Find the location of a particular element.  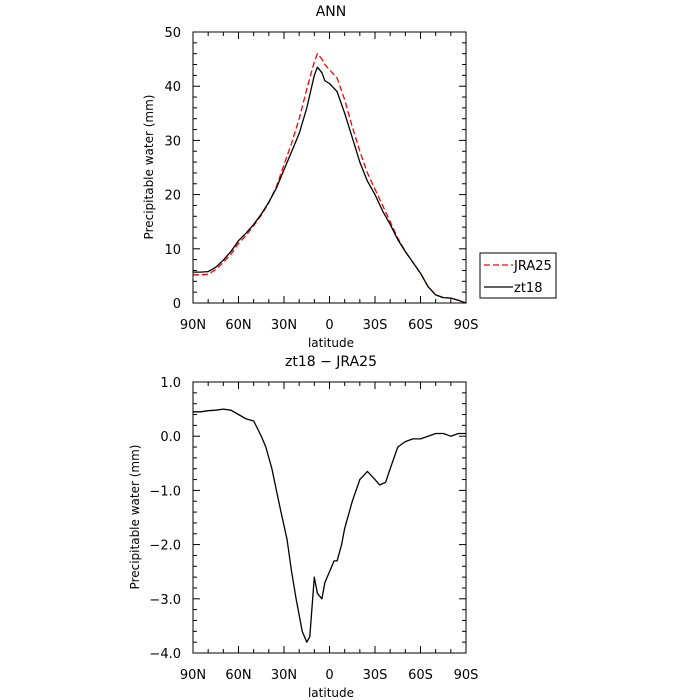

legend-label-zt18: zt18 is located at coordinates (528, 288).